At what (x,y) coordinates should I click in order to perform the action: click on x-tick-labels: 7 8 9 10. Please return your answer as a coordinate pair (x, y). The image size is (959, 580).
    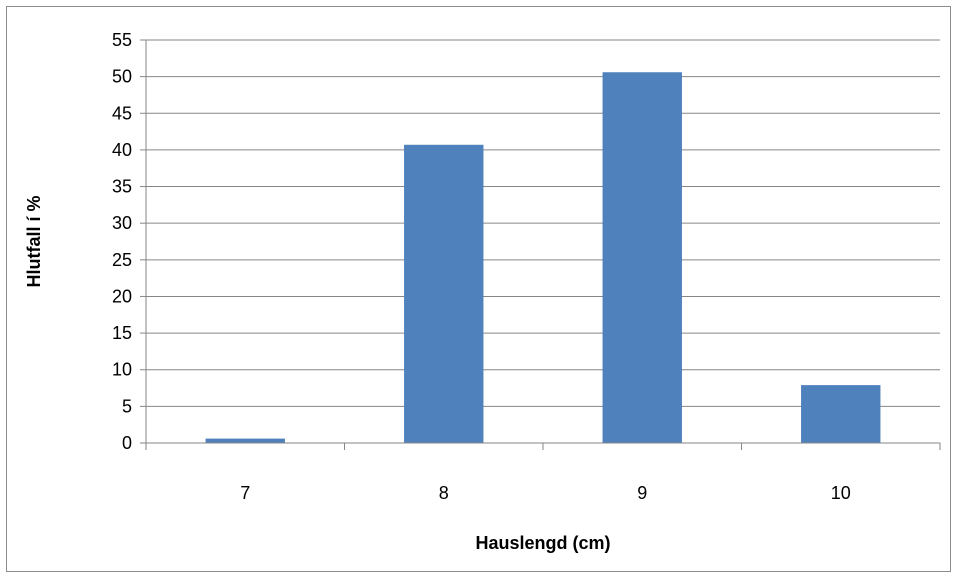
    Looking at the image, I should click on (545, 493).